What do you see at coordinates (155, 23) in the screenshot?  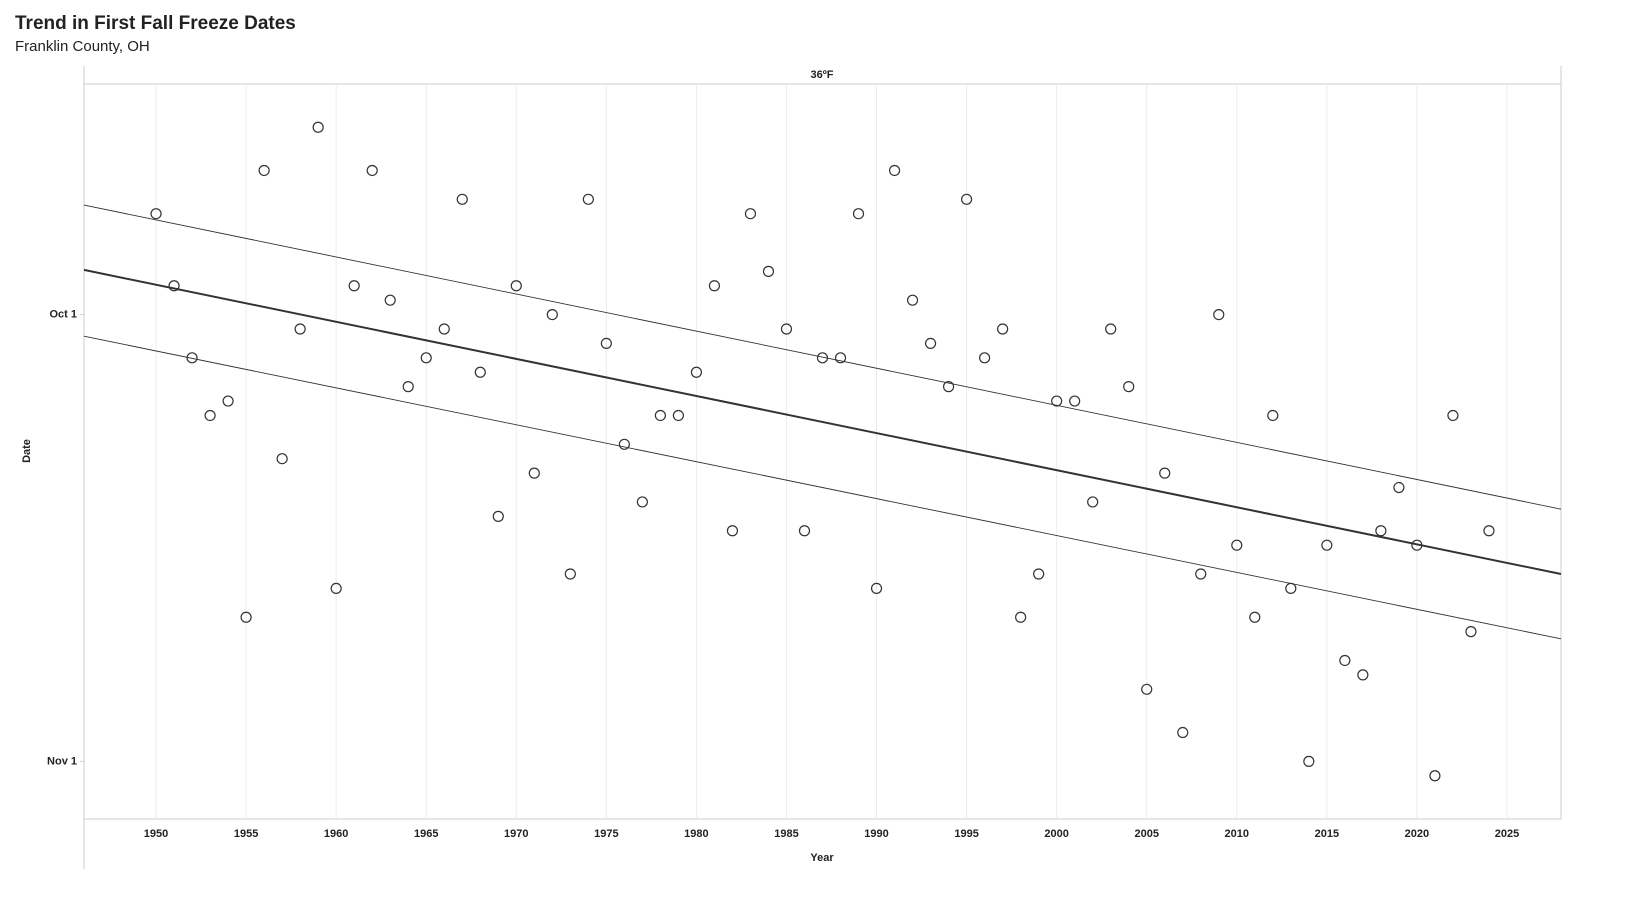 I see `chart-title: Trend in First Fall Freeze Dates` at bounding box center [155, 23].